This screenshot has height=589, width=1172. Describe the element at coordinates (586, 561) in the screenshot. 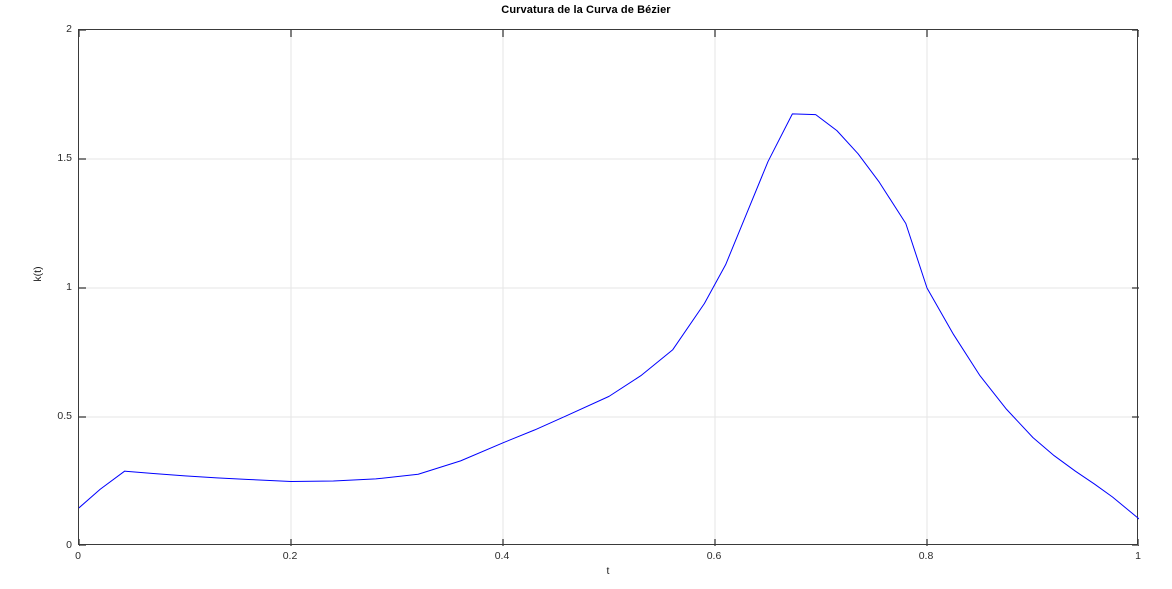

I see `x-axis-tick-labels: 0 0.2 0.4 0.6 0.8 1` at that location.